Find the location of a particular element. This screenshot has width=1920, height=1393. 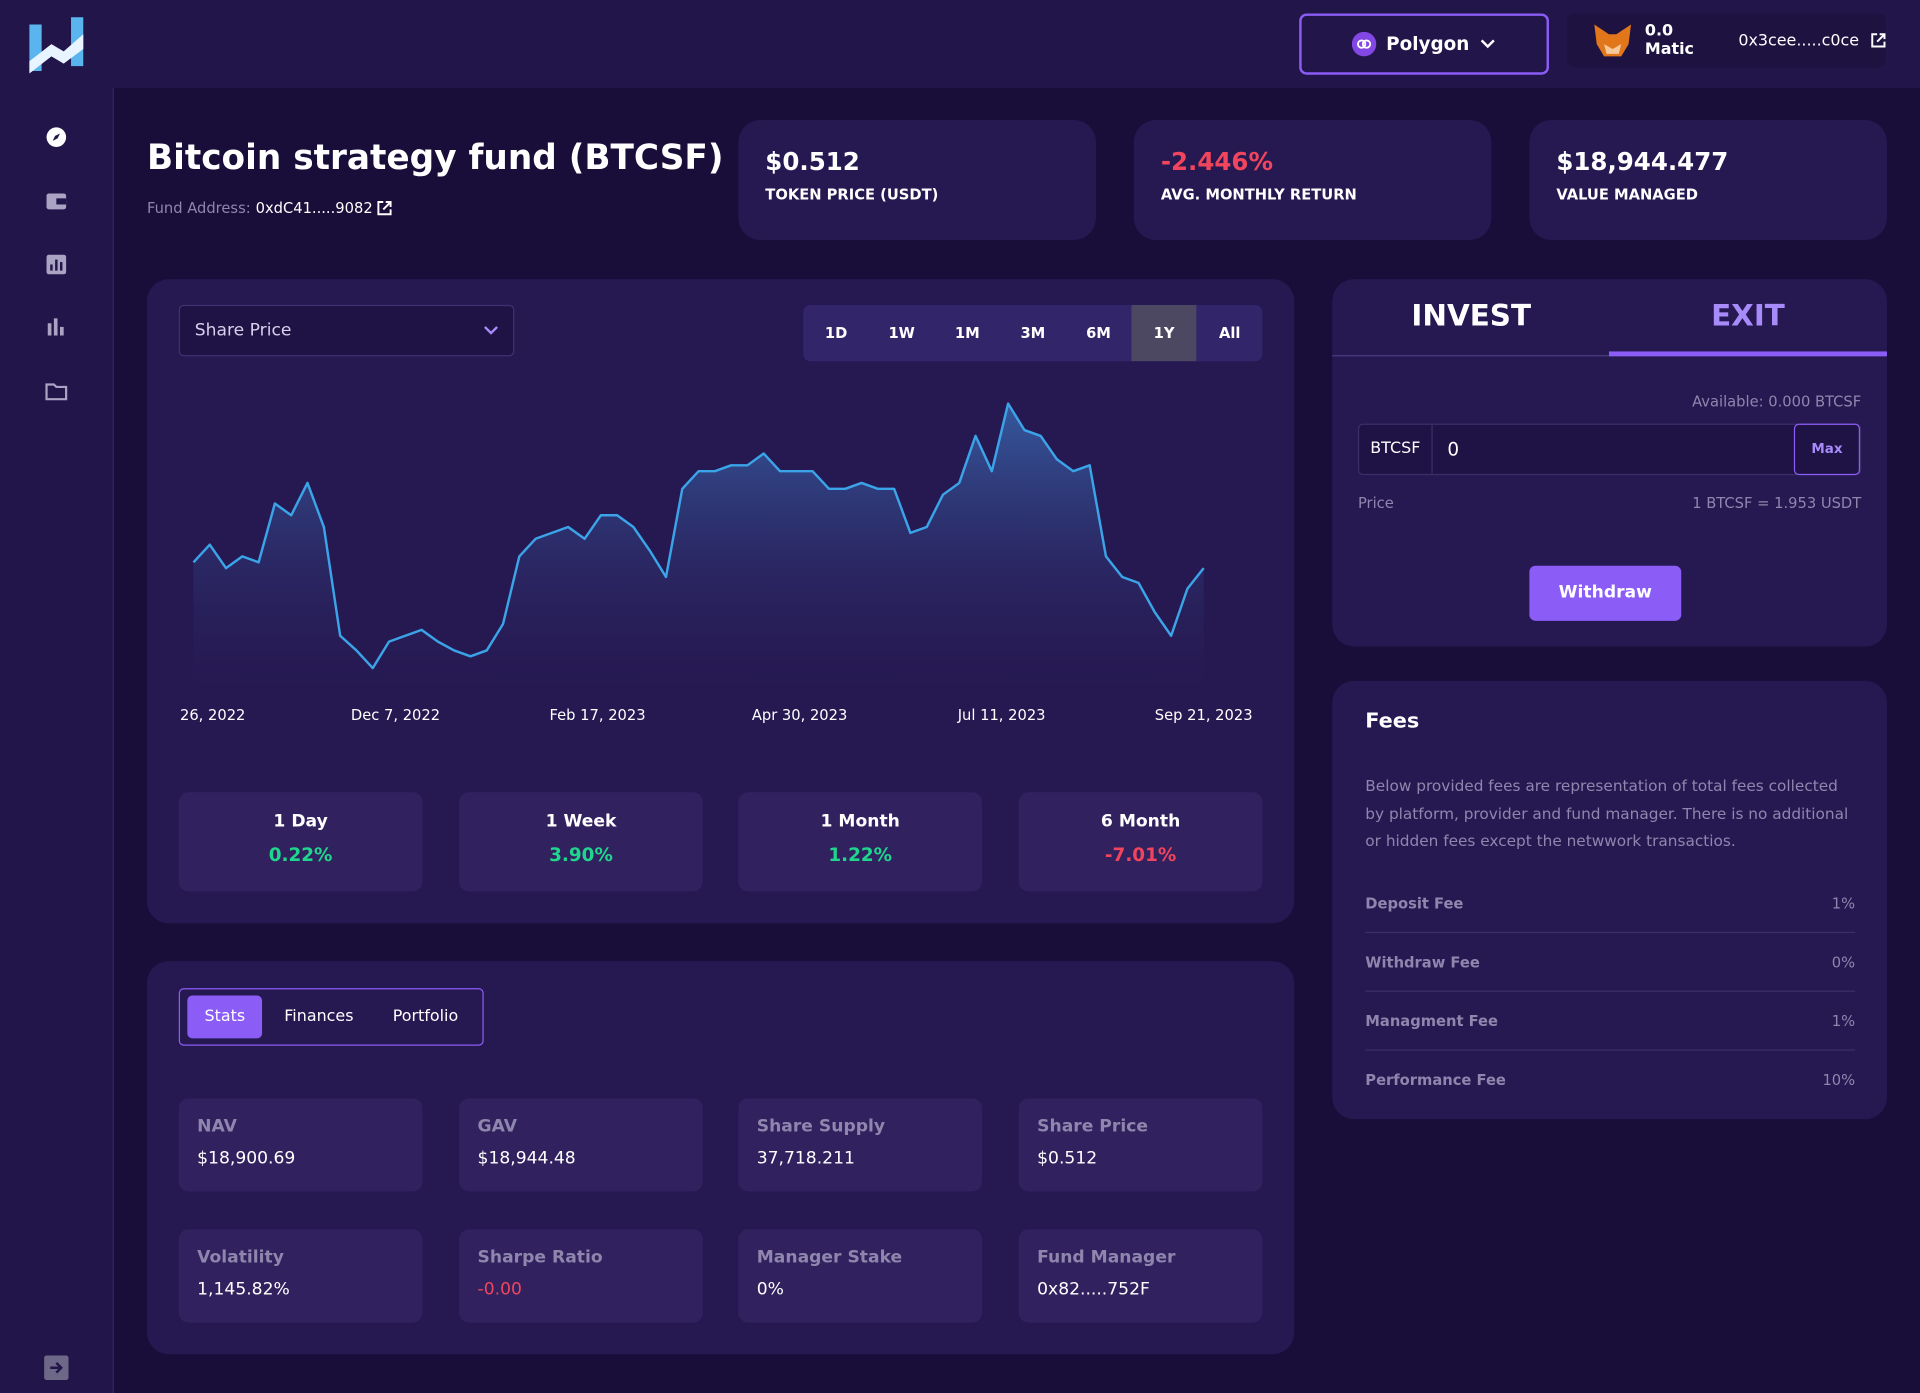

network-icon is located at coordinates (1364, 44).